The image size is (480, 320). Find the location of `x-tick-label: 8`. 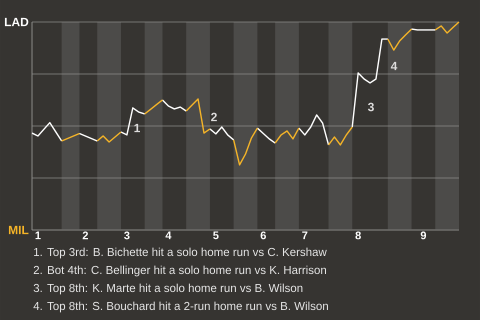

x-tick-label: 8 is located at coordinates (358, 236).